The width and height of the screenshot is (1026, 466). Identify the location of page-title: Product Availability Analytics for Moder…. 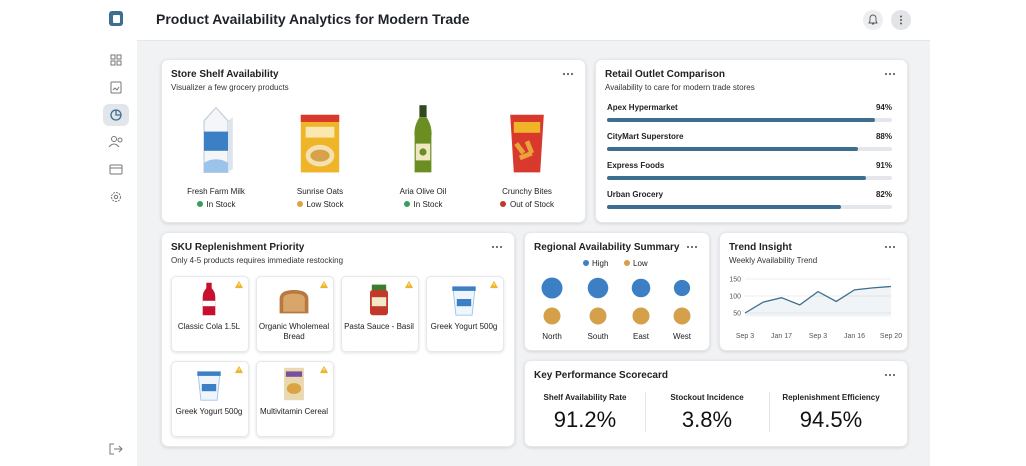
(313, 19).